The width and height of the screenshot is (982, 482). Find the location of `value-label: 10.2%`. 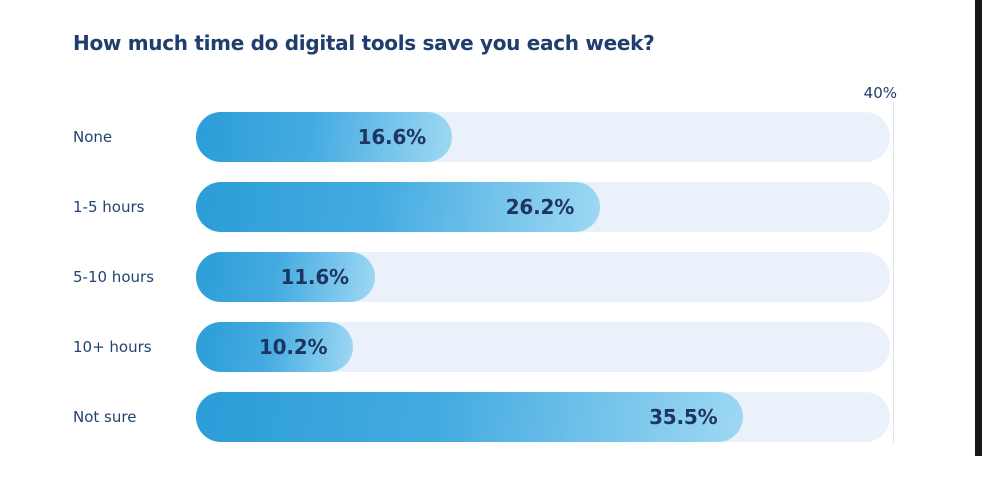

value-label: 10.2% is located at coordinates (293, 347).